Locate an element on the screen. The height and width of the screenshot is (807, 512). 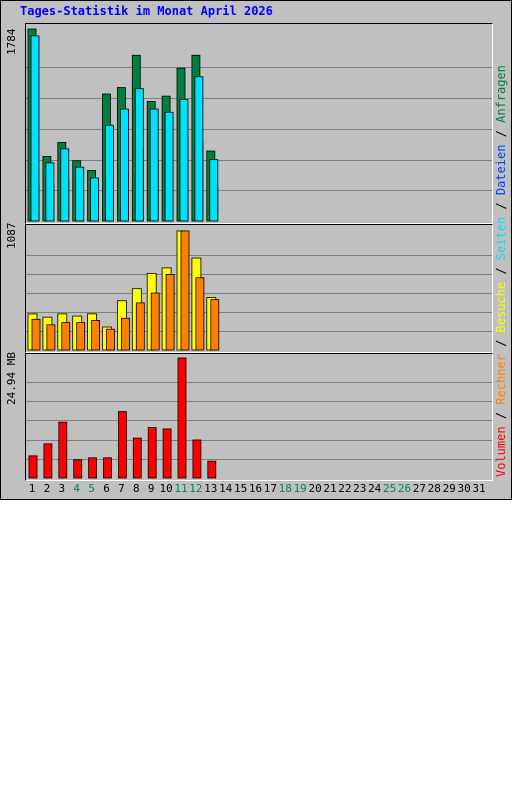
day-label-29: 29 is located at coordinates (449, 488).